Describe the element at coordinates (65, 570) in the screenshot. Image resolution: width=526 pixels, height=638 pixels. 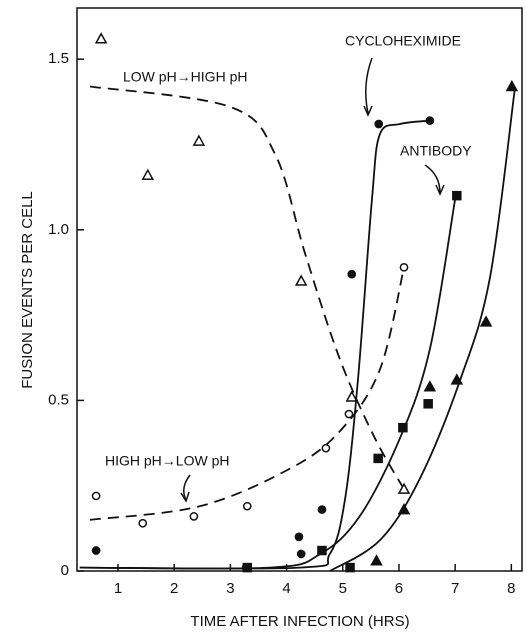
I see `y-tick-label: 0` at that location.